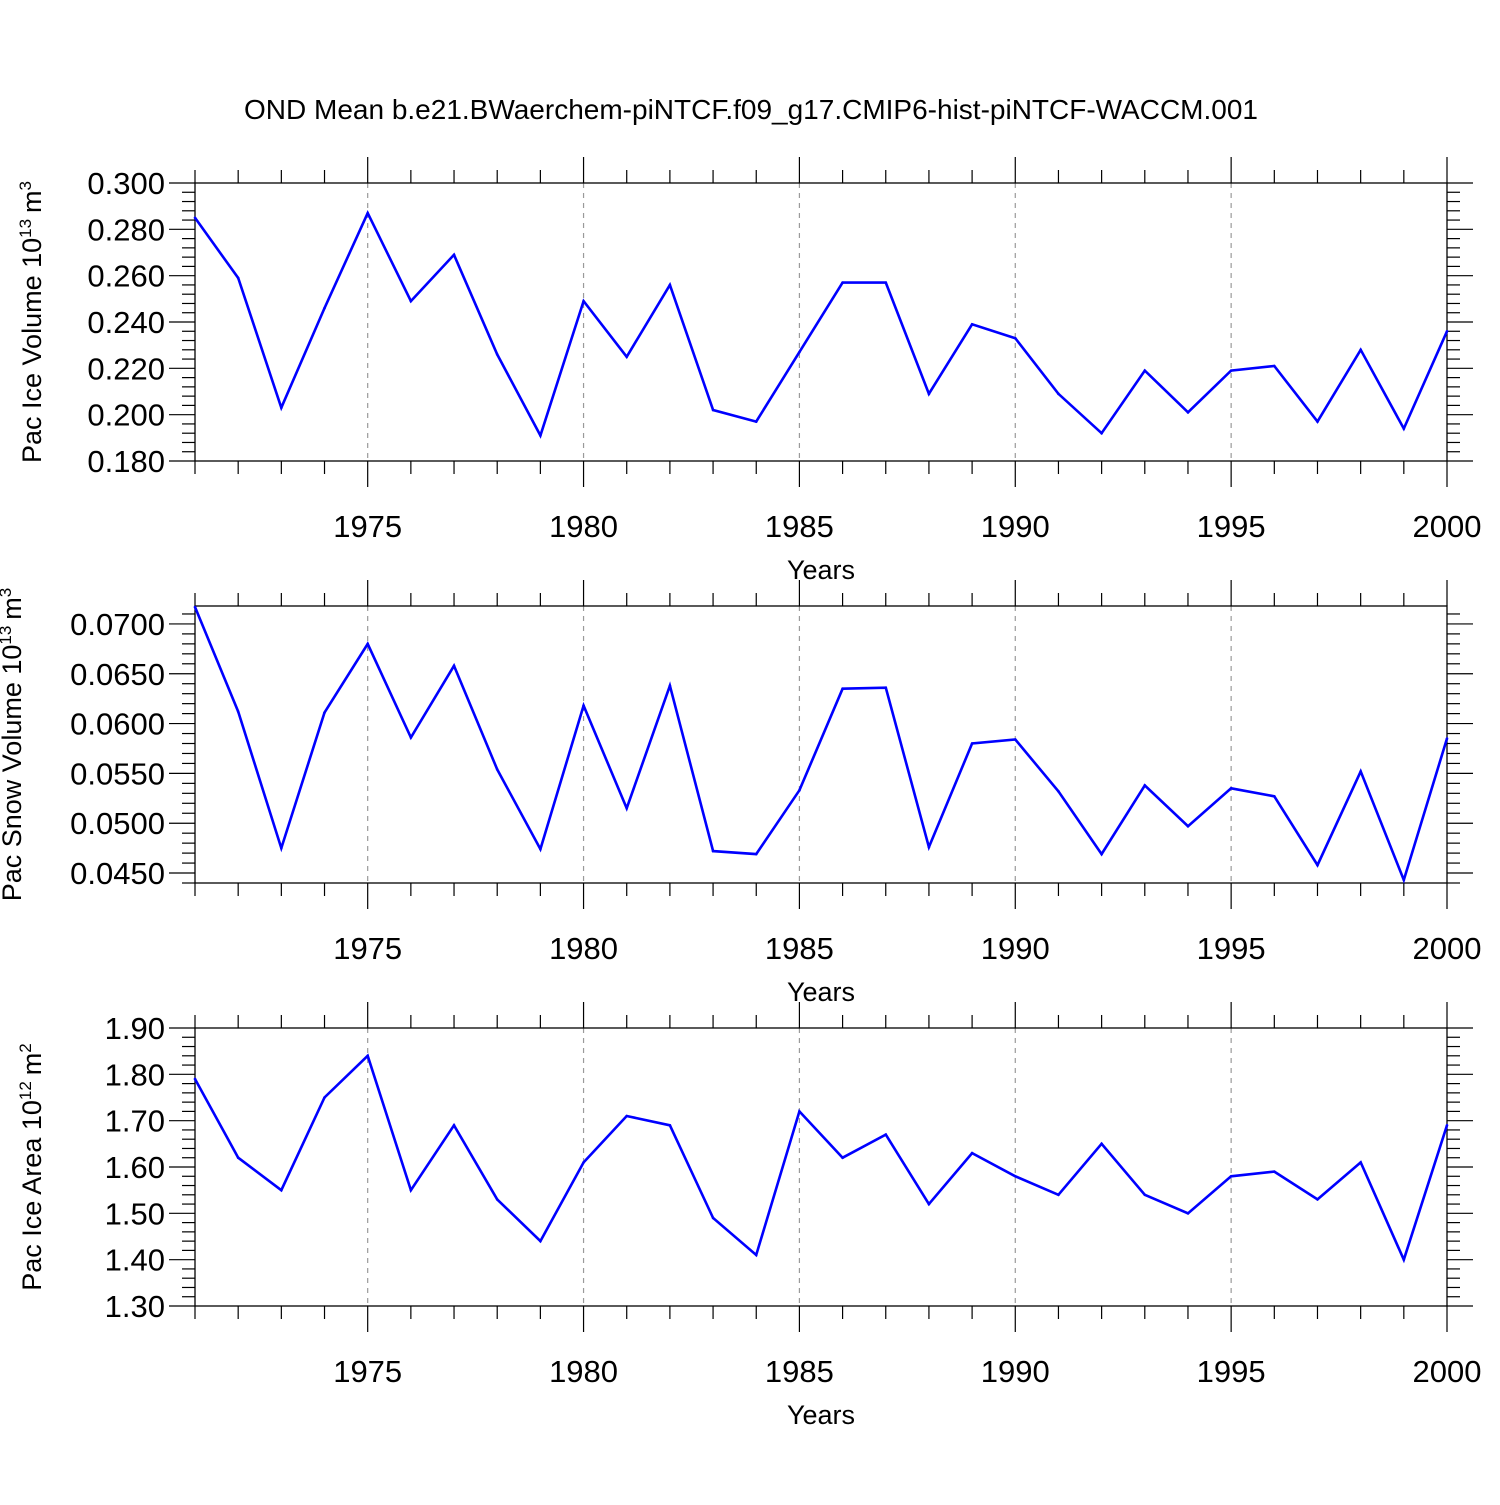 This screenshot has width=1500, height=1505. What do you see at coordinates (135, 1028) in the screenshot?
I see `y-tick-label: 1.90` at bounding box center [135, 1028].